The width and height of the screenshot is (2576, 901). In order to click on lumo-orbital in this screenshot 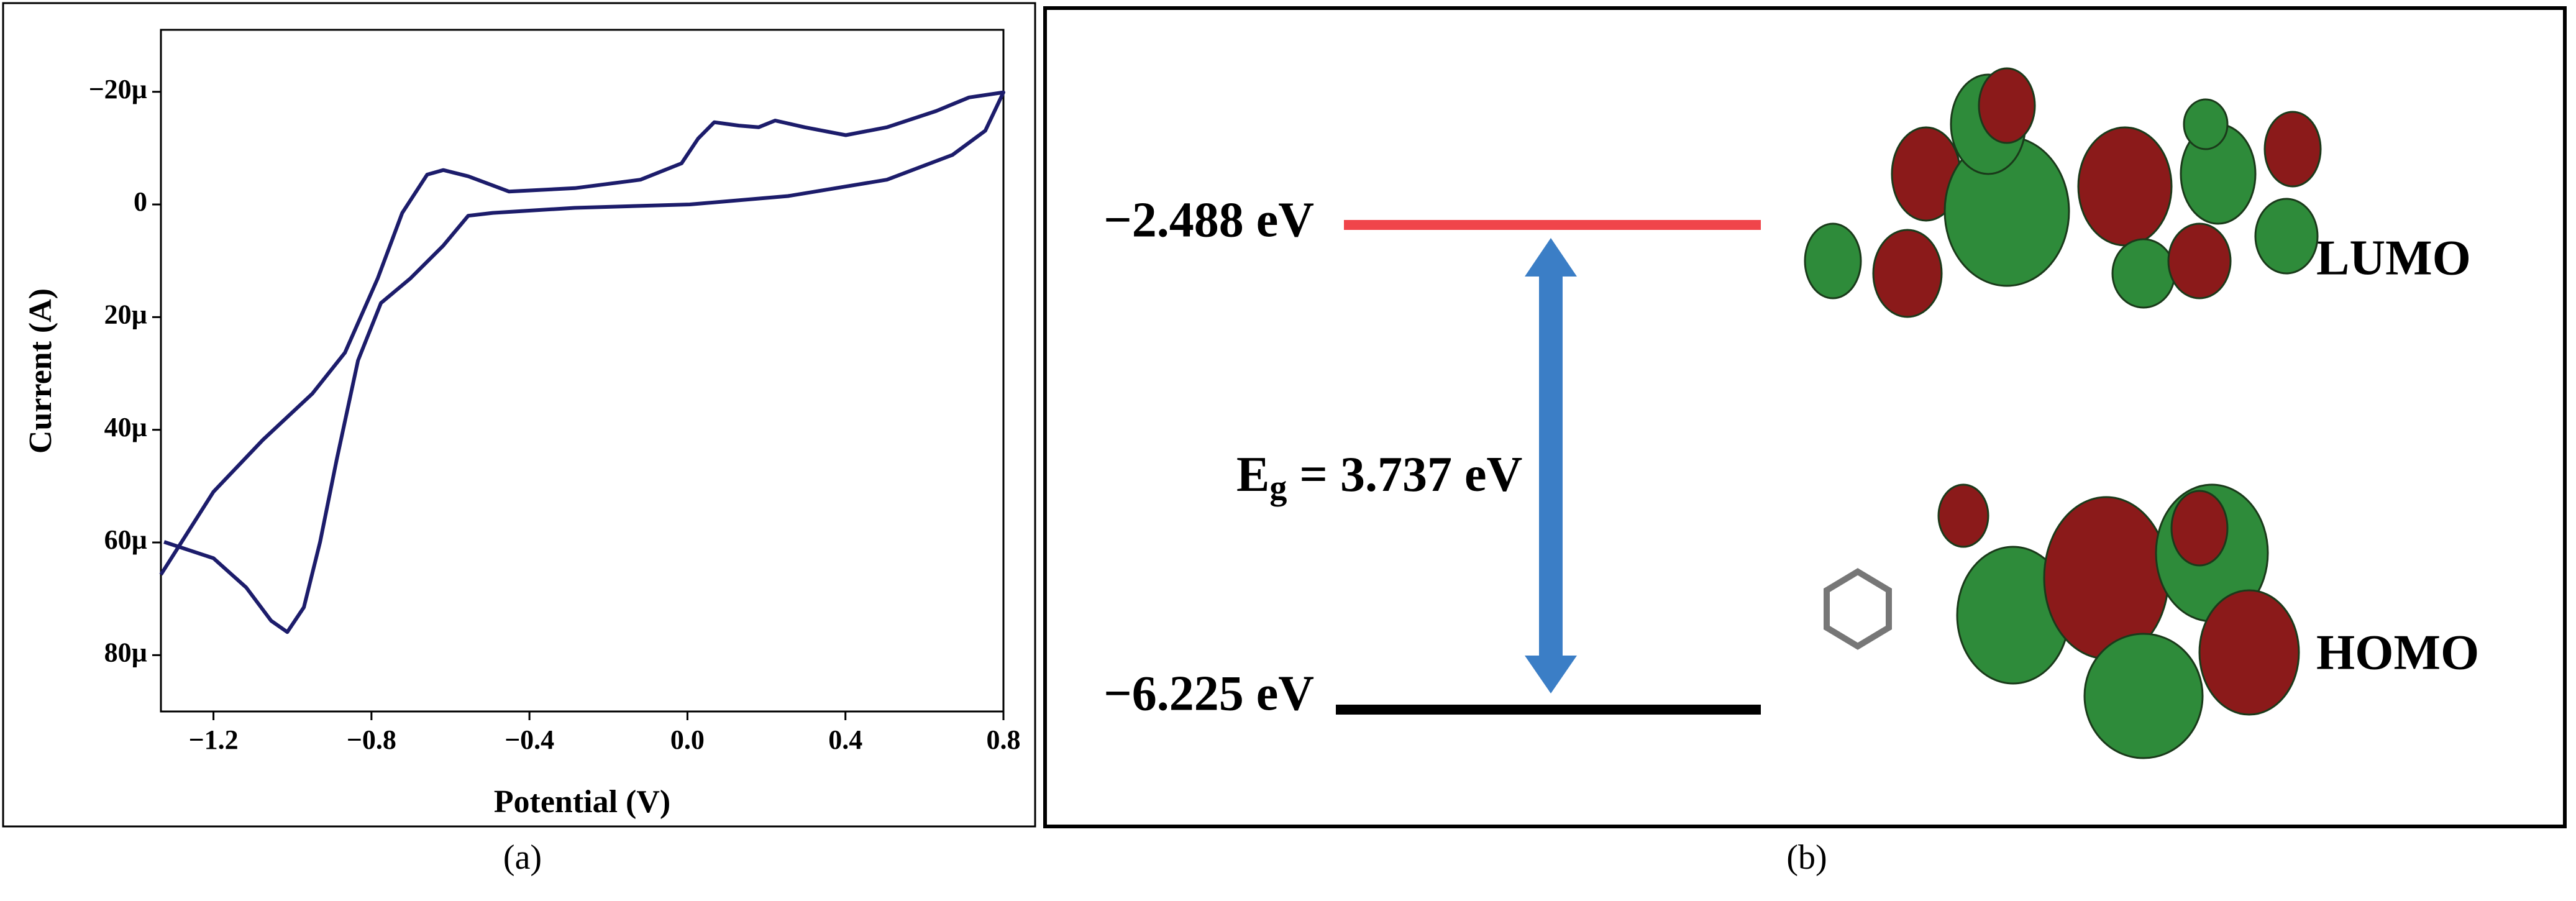, I will do `click(2063, 192)`.